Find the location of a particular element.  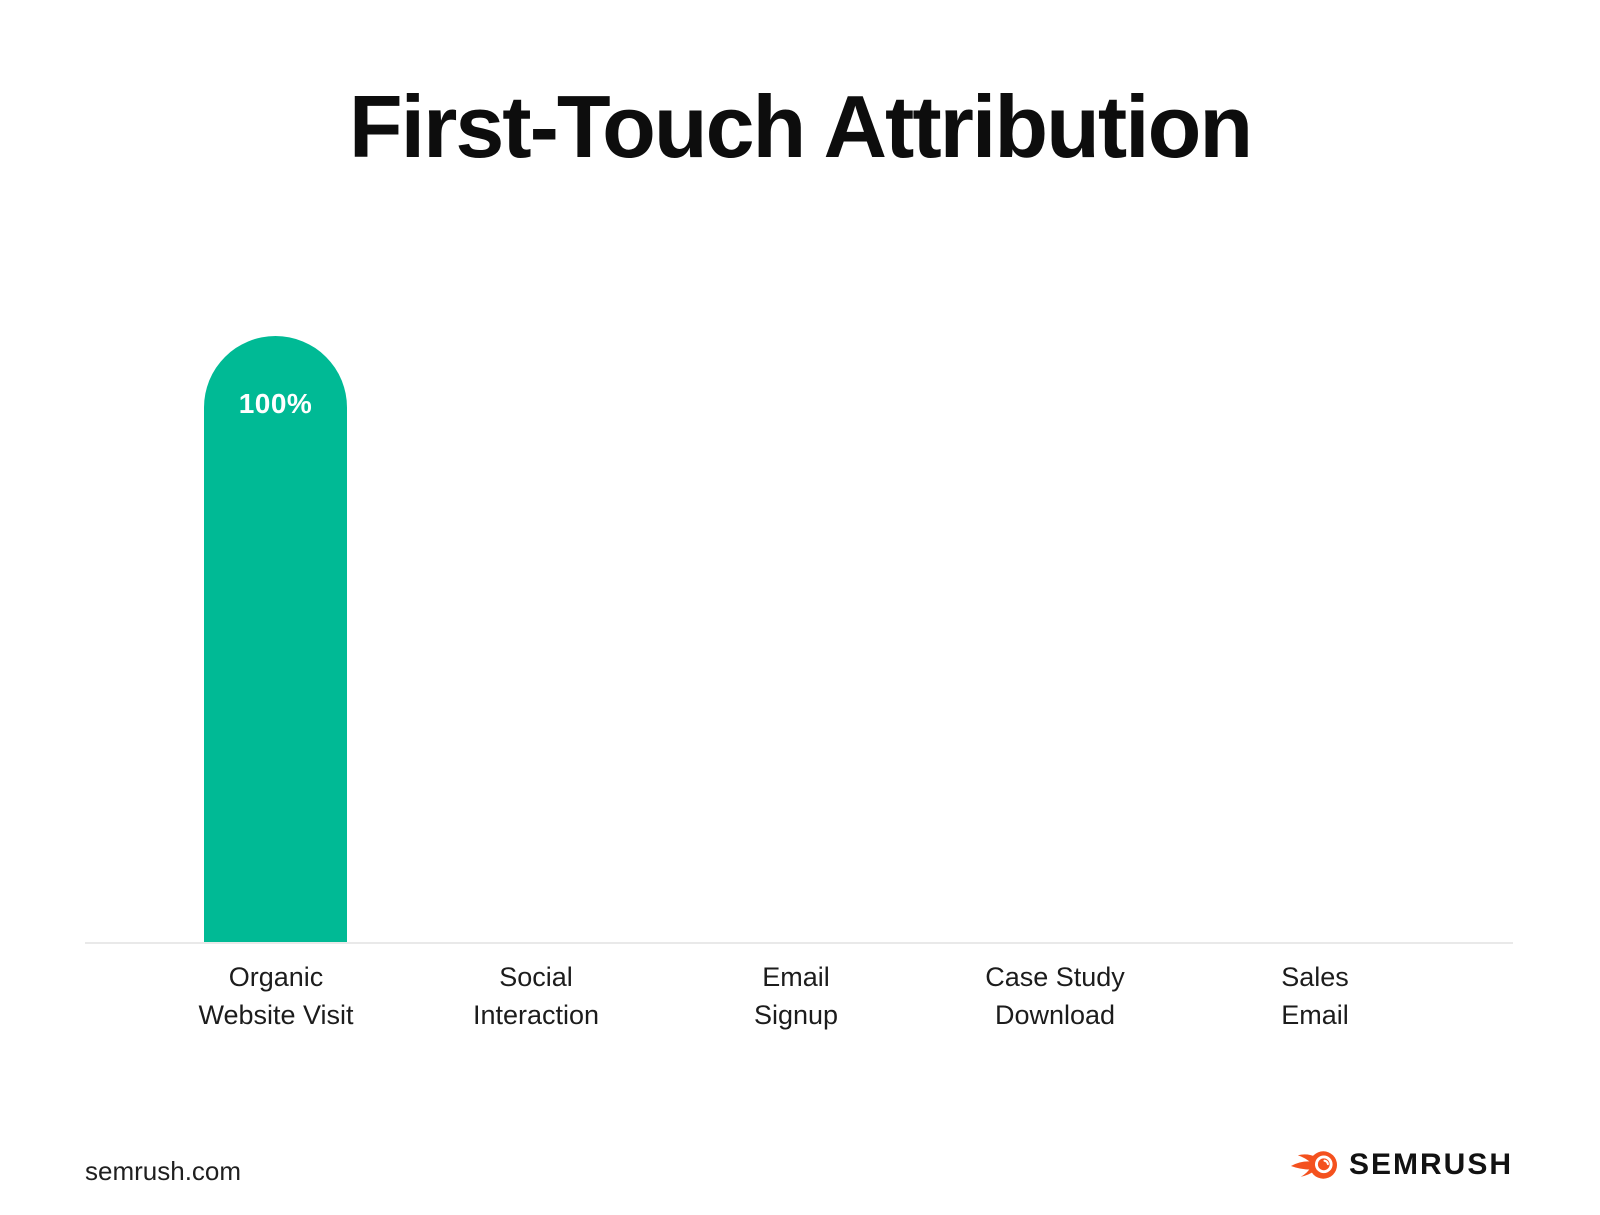

x-label-line: Interaction is located at coordinates (536, 1015).